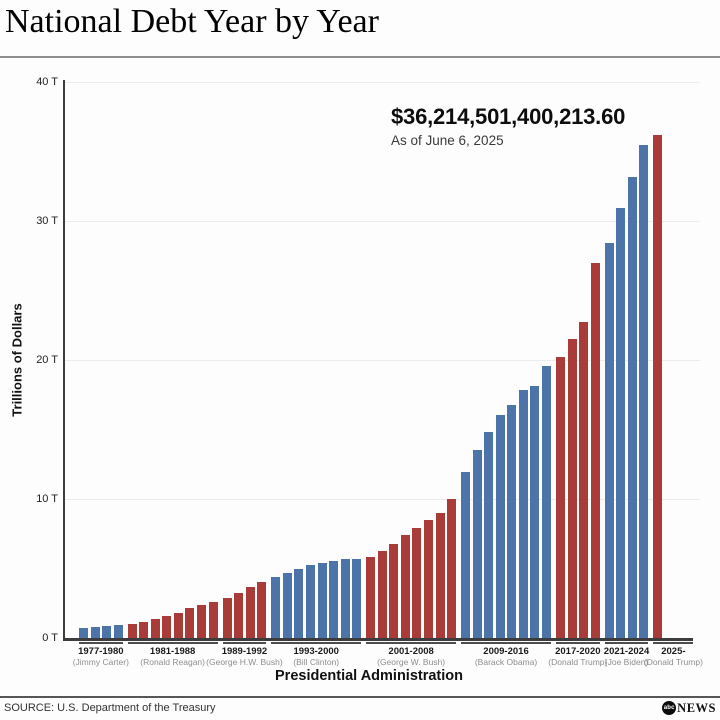 The image size is (720, 720). What do you see at coordinates (447, 140) in the screenshot?
I see `annotation-date: As of June 6, 2025` at bounding box center [447, 140].